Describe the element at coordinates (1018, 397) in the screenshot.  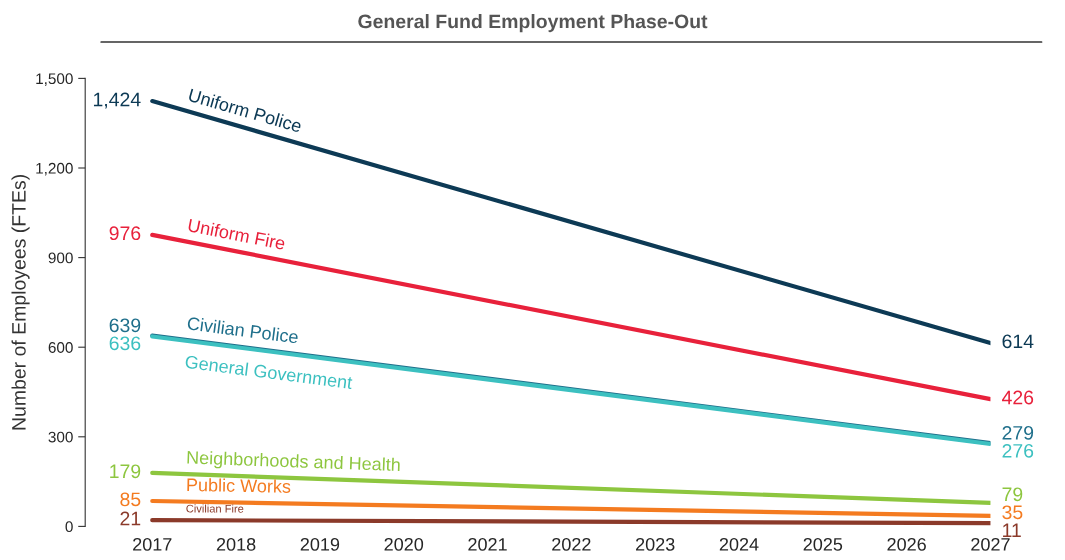
I see `data-label: 426` at that location.